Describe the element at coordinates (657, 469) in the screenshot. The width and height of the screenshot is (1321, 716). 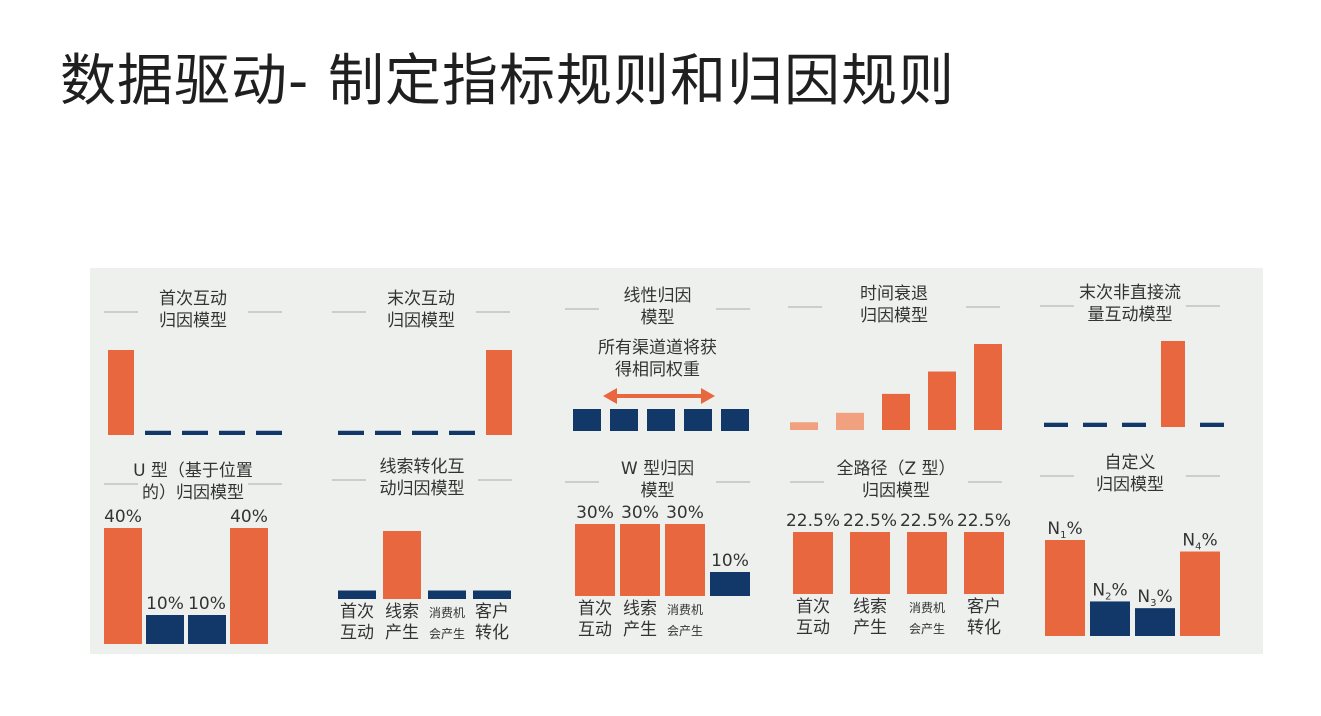
I see `panel-title-line: W 型归因` at that location.